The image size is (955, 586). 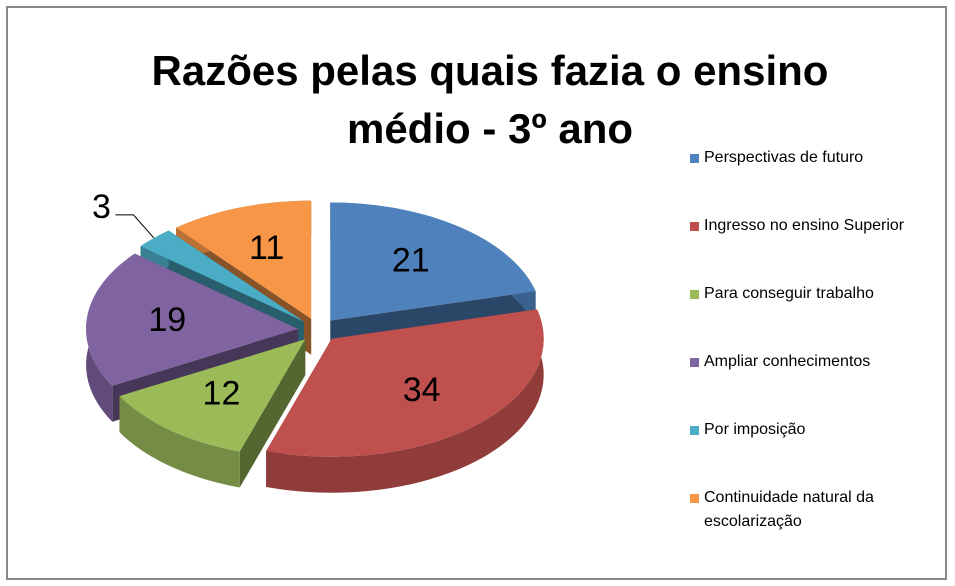 I want to click on data-label: 3, so click(x=101, y=207).